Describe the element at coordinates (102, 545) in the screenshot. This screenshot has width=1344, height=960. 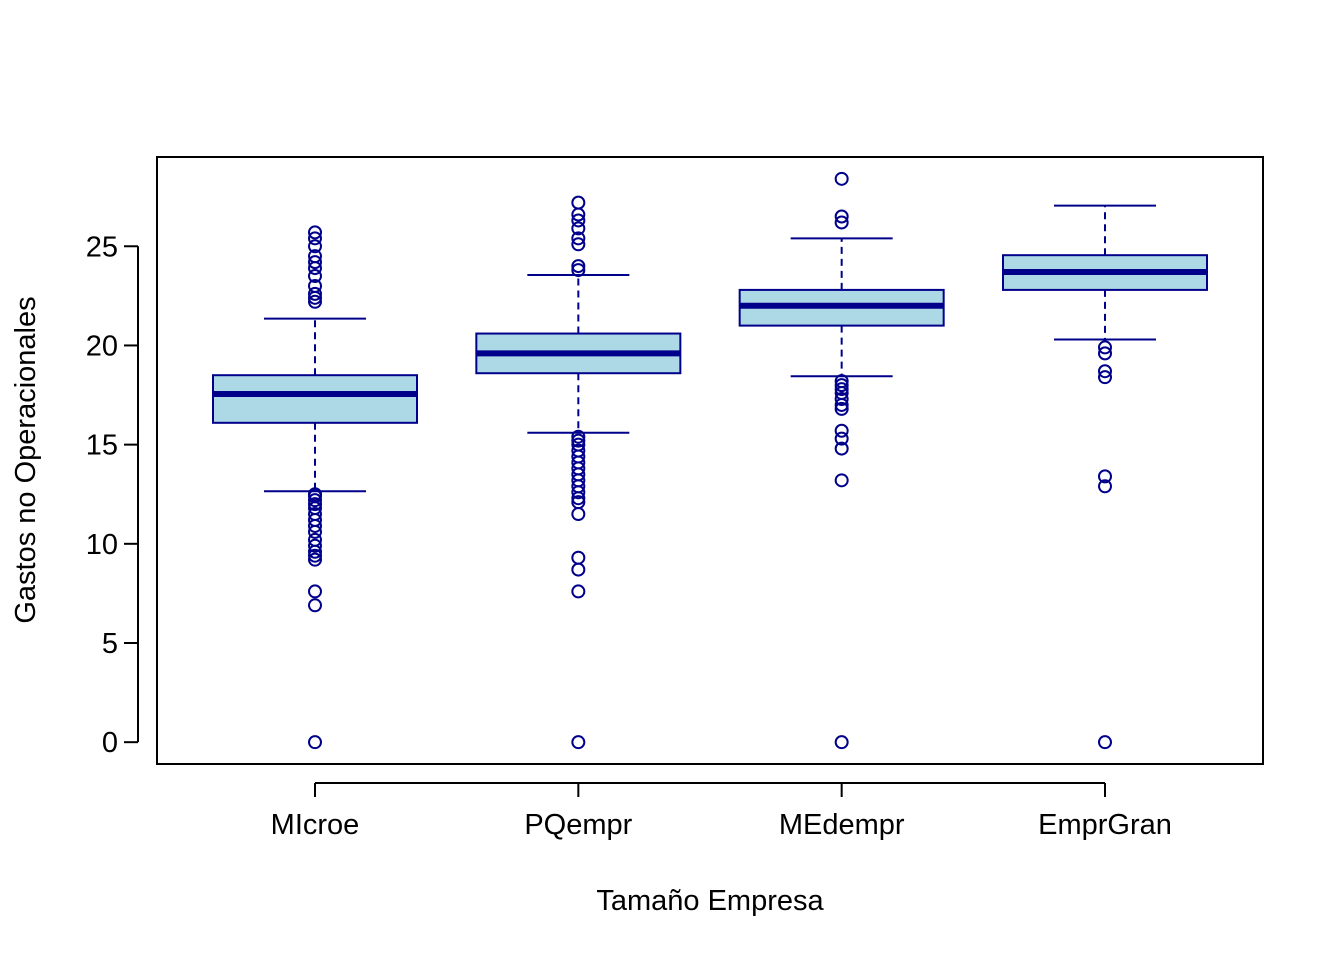
I see `y-tick-label: 10` at that location.